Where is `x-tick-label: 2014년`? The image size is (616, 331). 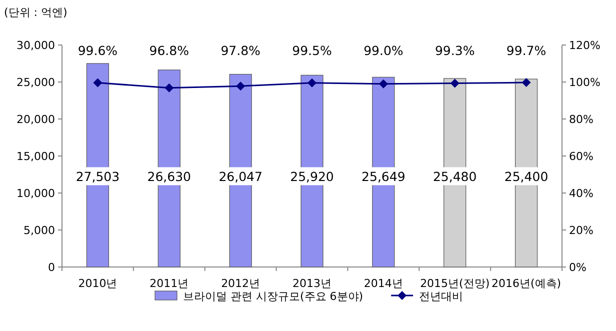 x-tick-label: 2014년 is located at coordinates (383, 283).